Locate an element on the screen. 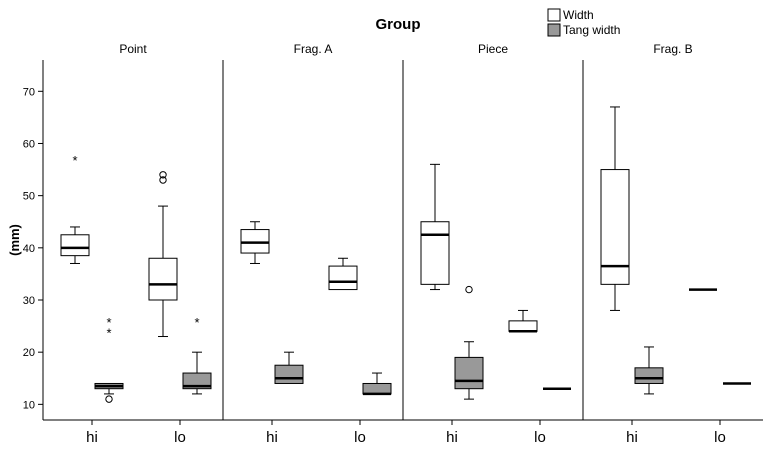 Image resolution: width=763 pixels, height=450 pixels. panel-title: Point is located at coordinates (133, 49).